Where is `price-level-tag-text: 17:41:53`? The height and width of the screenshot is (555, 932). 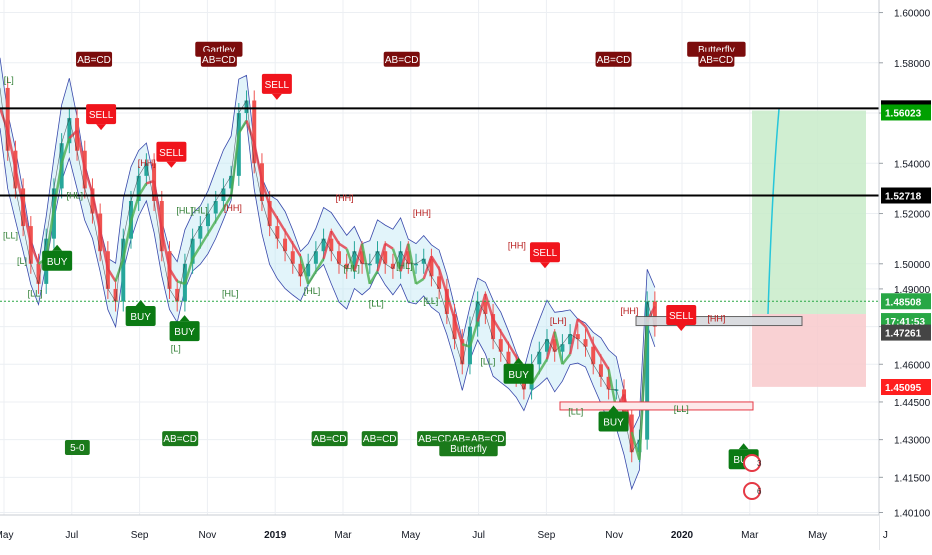
price-level-tag-text: 17:41:53 is located at coordinates (905, 322).